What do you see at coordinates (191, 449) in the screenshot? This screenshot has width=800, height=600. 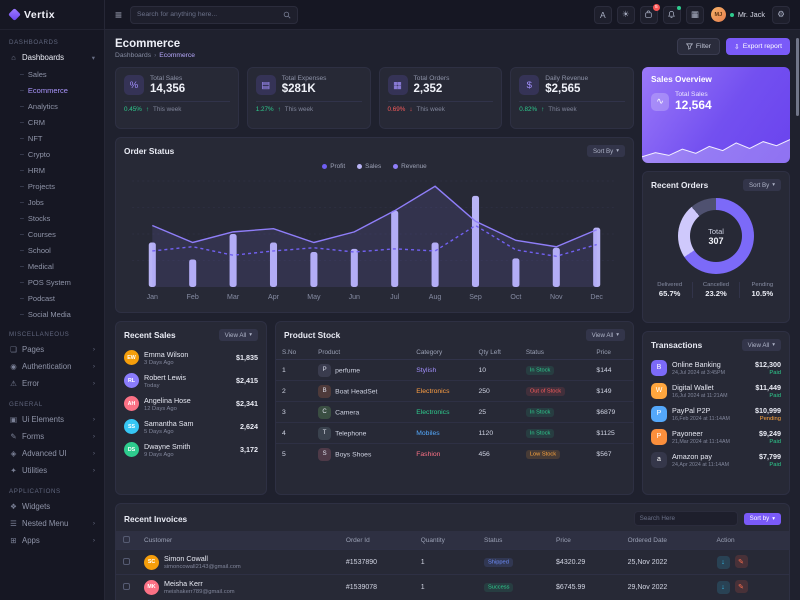 I see `list-item: DS Dwayne Smith 9 Days Ago 3,172` at bounding box center [191, 449].